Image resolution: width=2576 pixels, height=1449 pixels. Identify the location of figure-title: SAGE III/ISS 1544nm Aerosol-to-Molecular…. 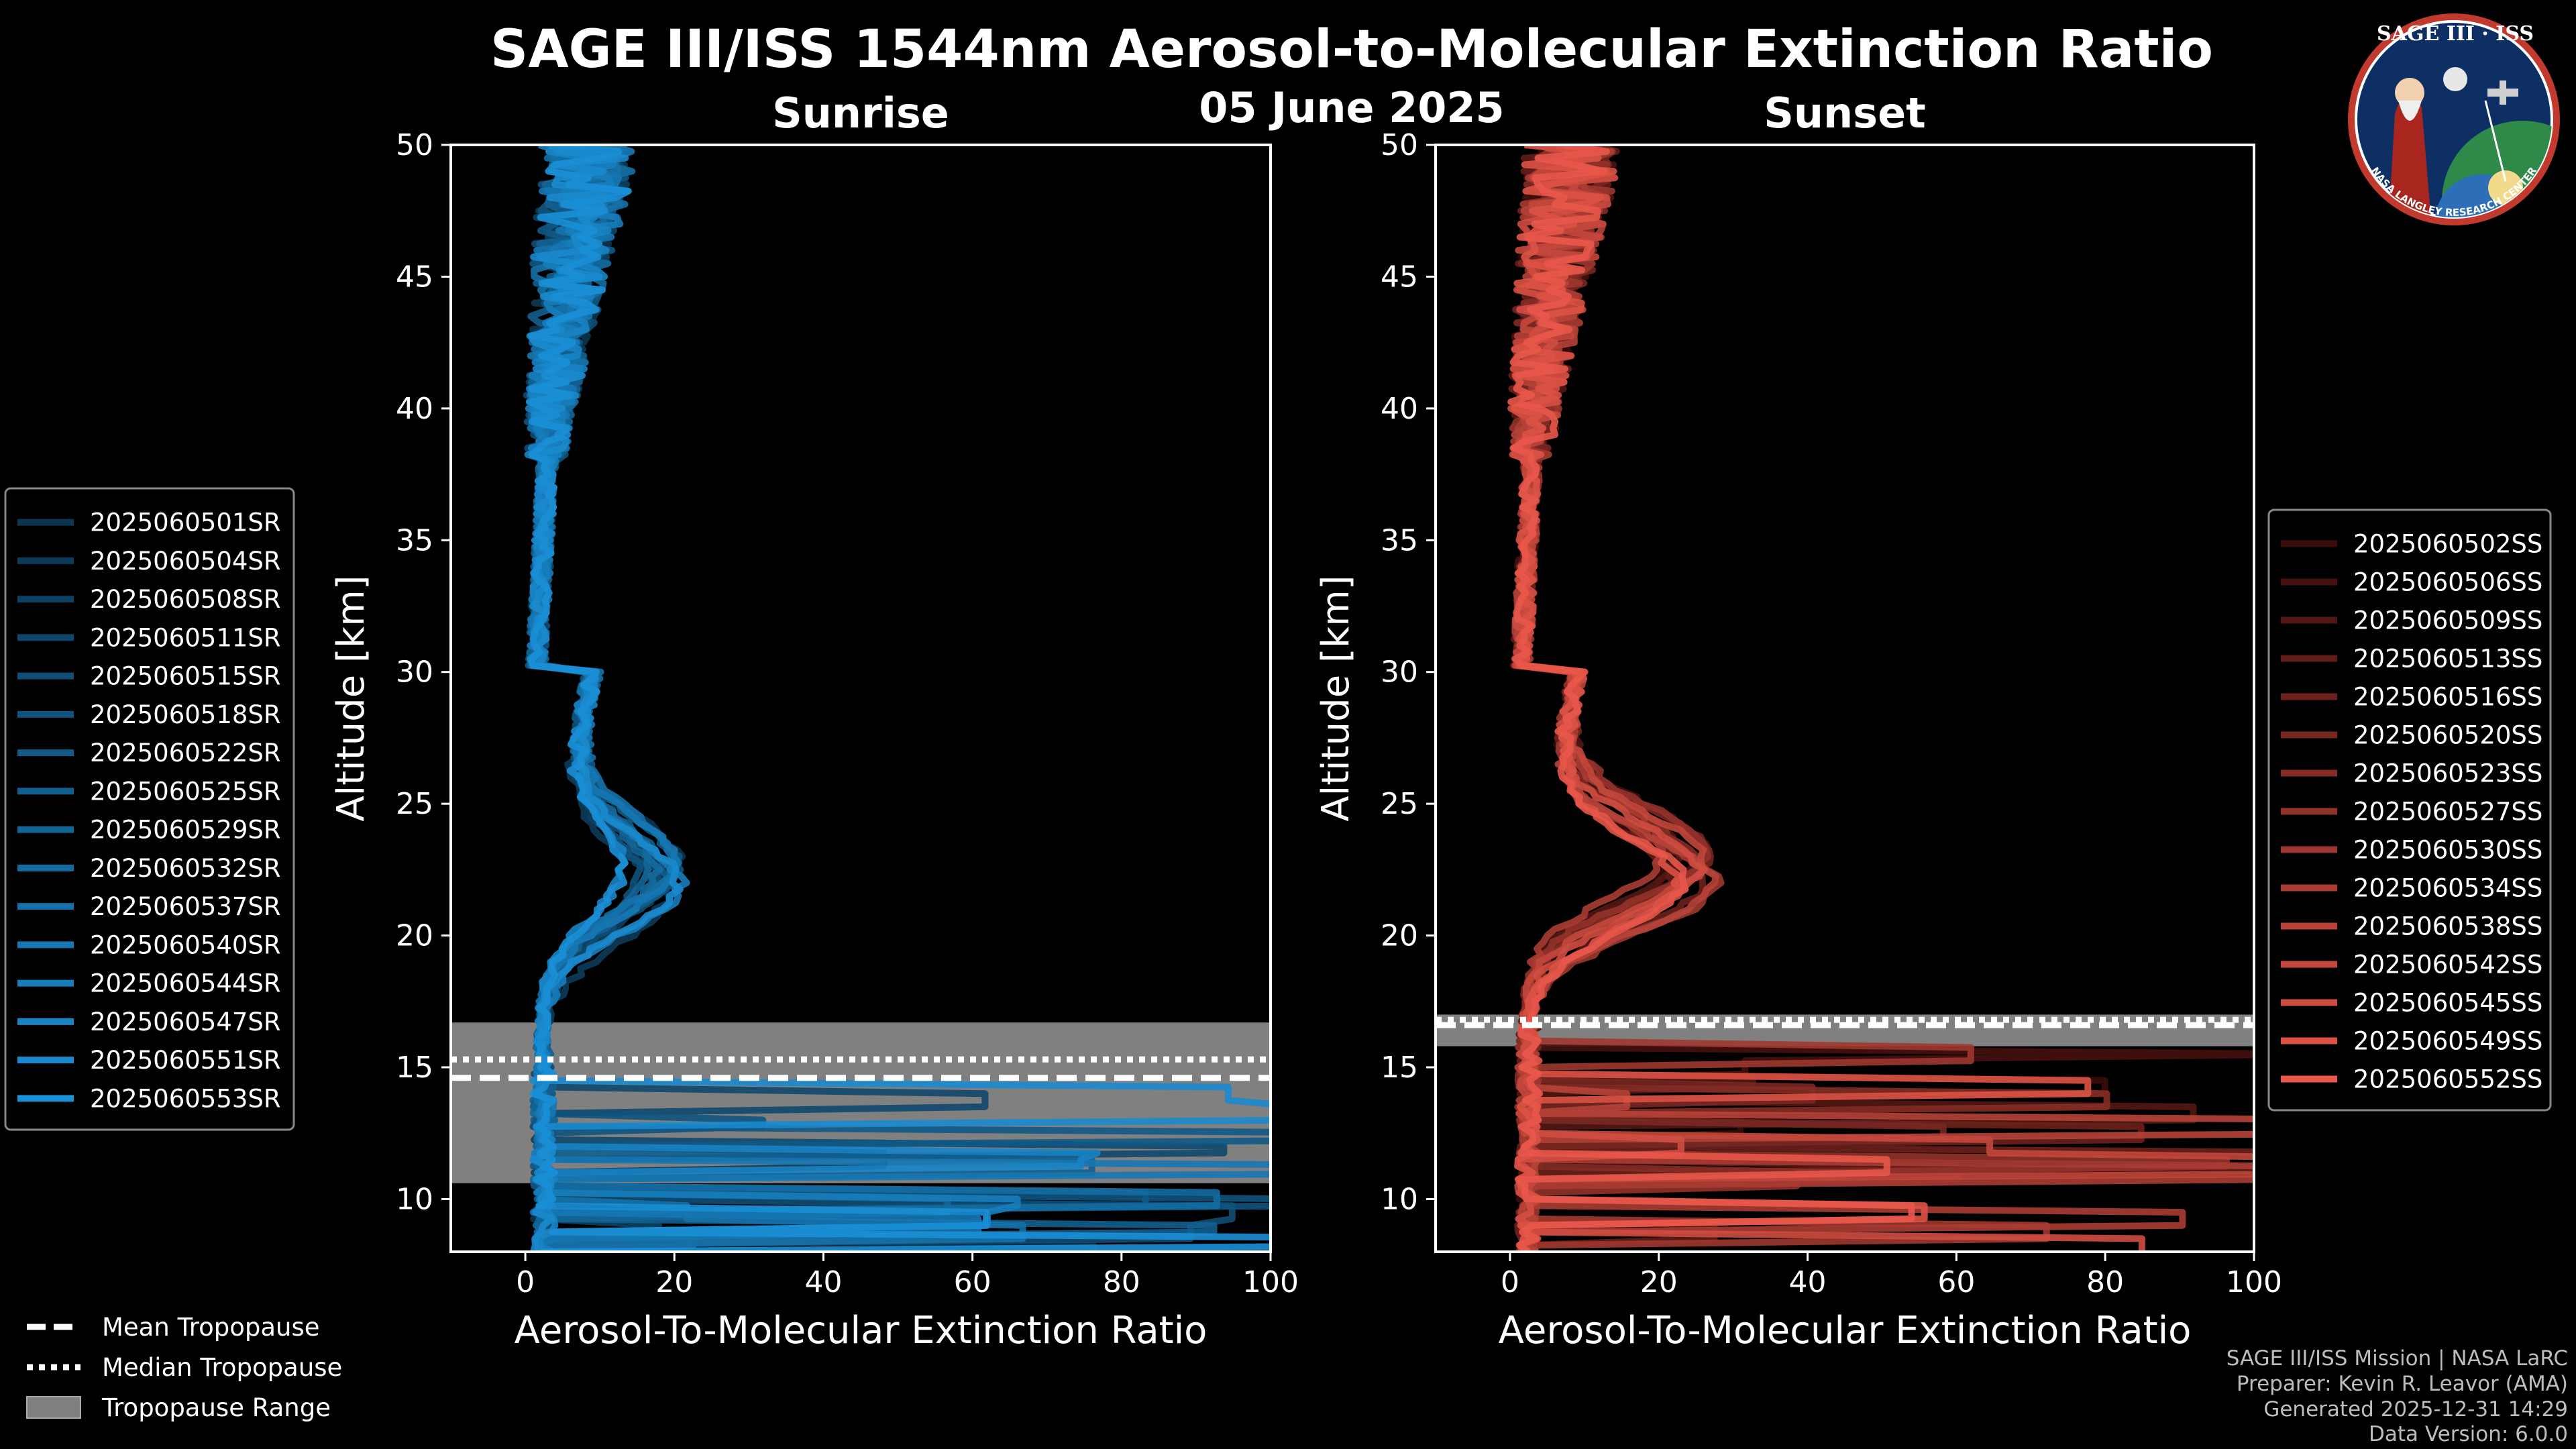
(1351, 49).